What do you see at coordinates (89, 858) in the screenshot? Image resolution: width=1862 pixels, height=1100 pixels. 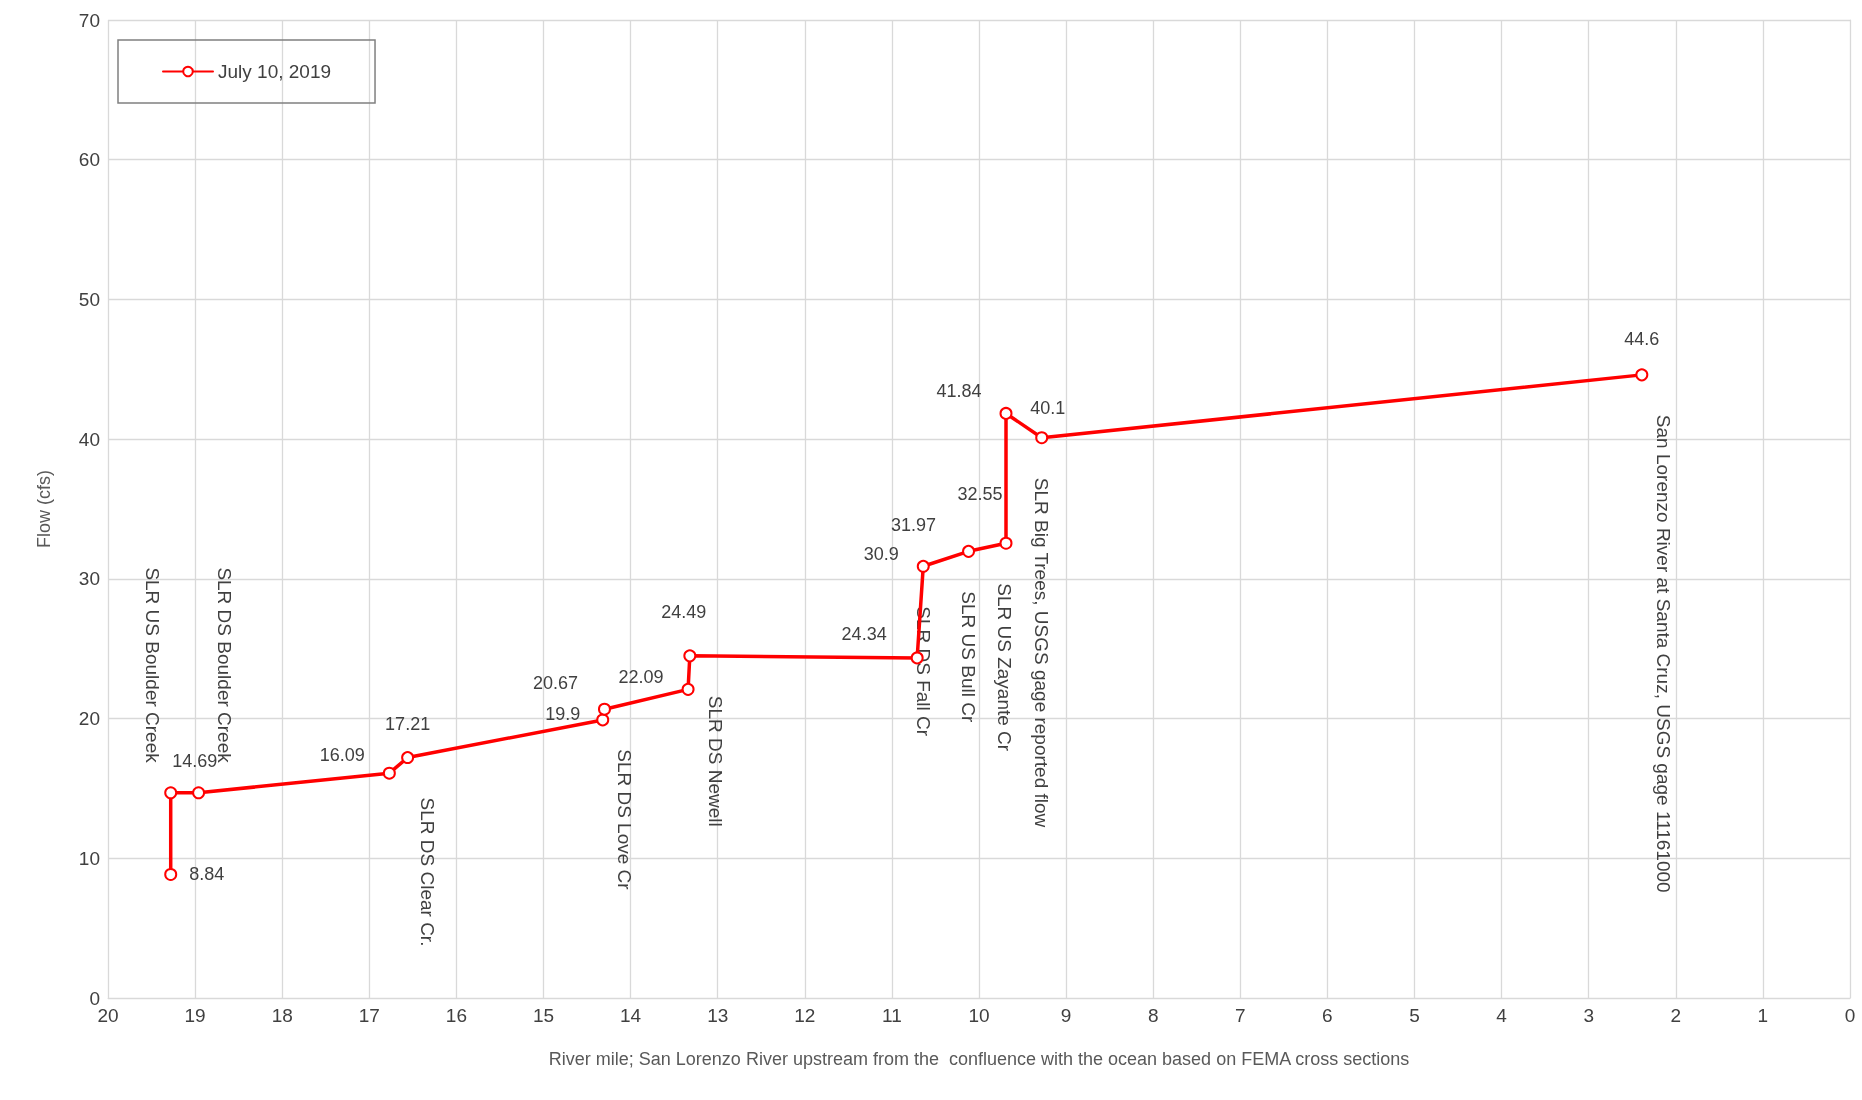 I see `y-tick-label: 10` at bounding box center [89, 858].